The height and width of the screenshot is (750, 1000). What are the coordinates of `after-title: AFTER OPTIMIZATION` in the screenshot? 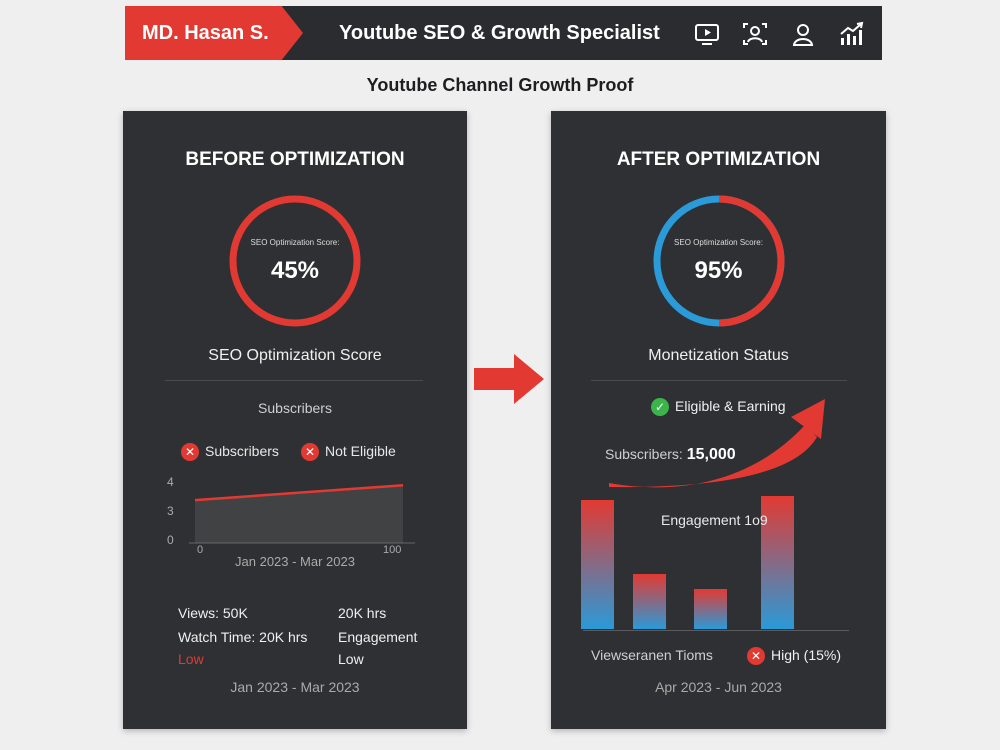 It's located at (718, 159).